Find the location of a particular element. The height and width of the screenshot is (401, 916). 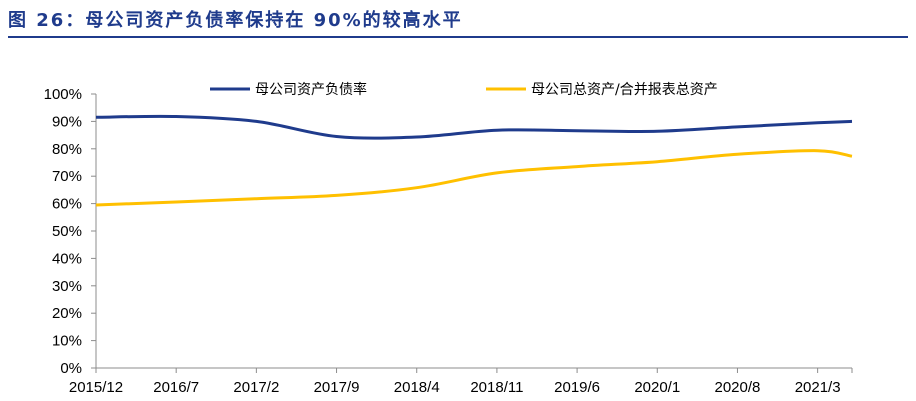

x-tick-label: 2020/1 is located at coordinates (657, 387).